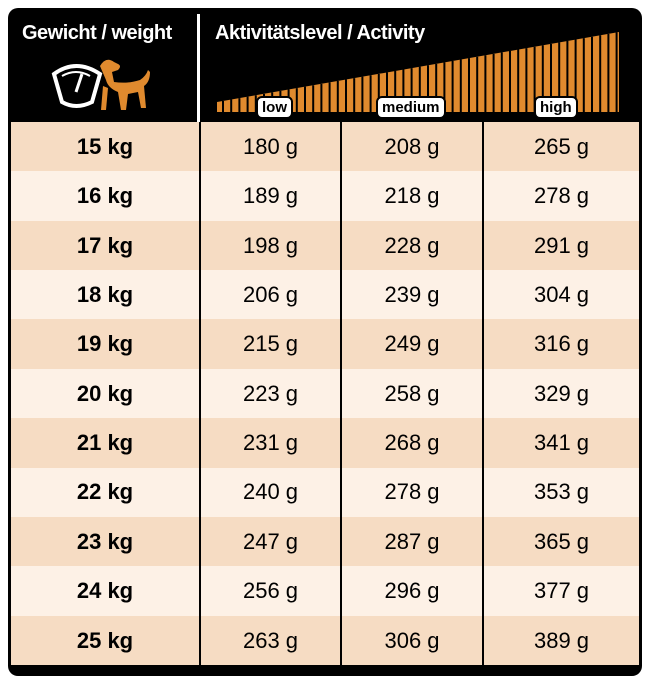 This screenshot has width=650, height=685. Describe the element at coordinates (556, 107) in the screenshot. I see `level-label: high` at that location.